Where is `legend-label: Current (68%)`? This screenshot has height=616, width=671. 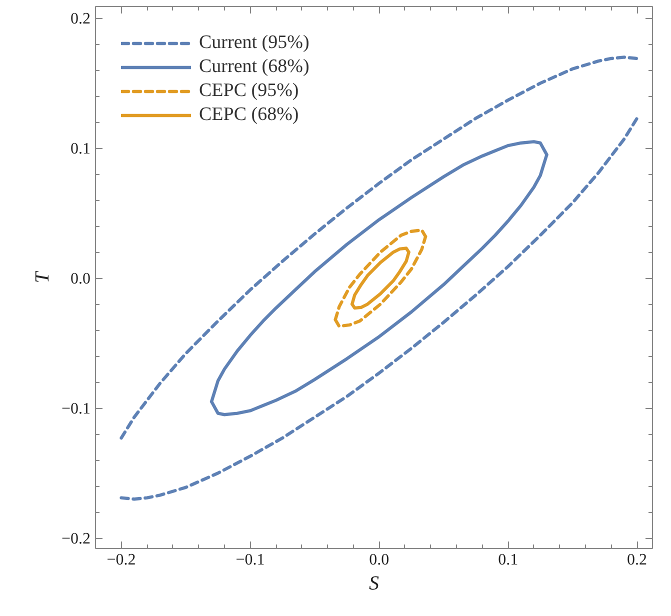
legend-label: Current (68%) is located at coordinates (254, 67).